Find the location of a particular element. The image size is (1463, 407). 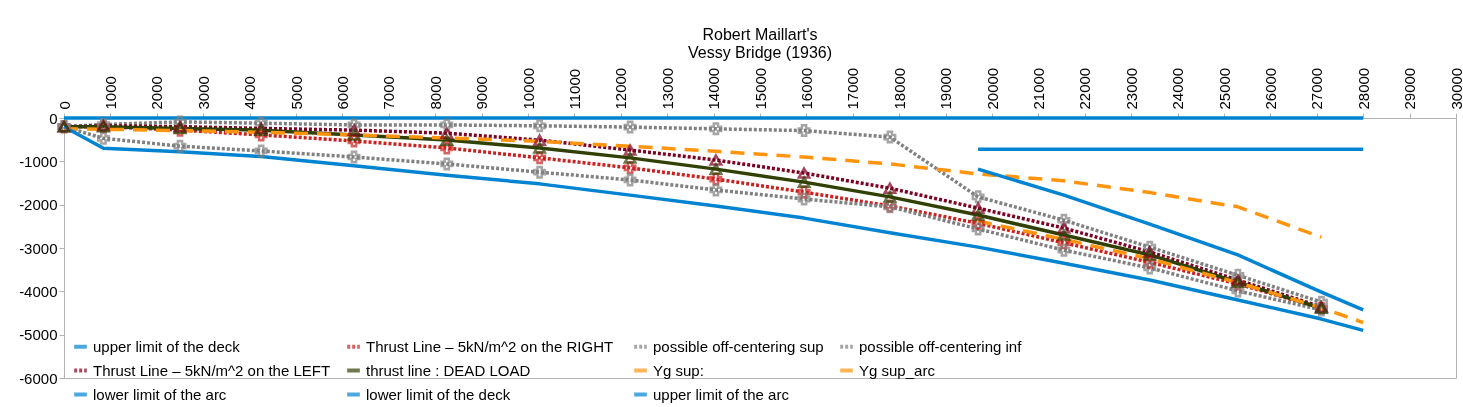

x-tick-label: 0 is located at coordinates (64, 105).